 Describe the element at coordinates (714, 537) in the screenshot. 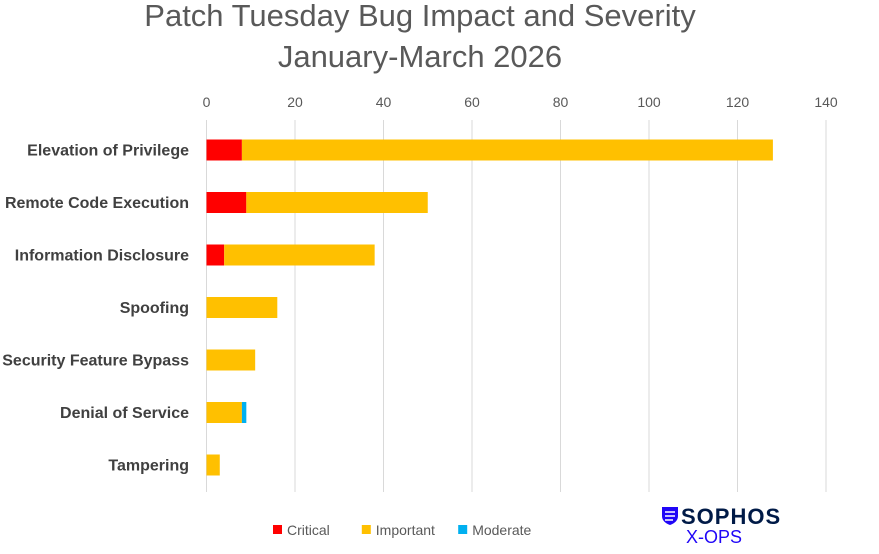

I see `svg-text: X-OPS` at that location.